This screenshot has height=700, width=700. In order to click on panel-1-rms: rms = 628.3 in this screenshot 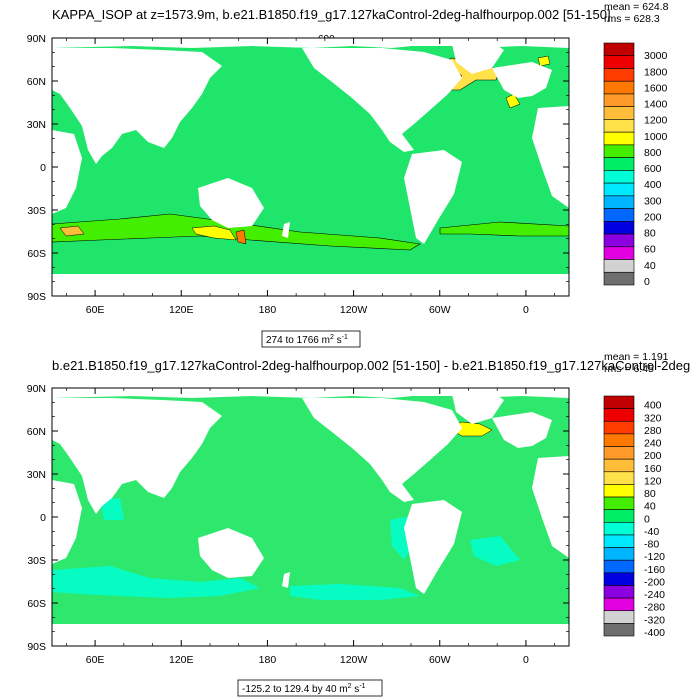, I will do `click(632, 19)`.